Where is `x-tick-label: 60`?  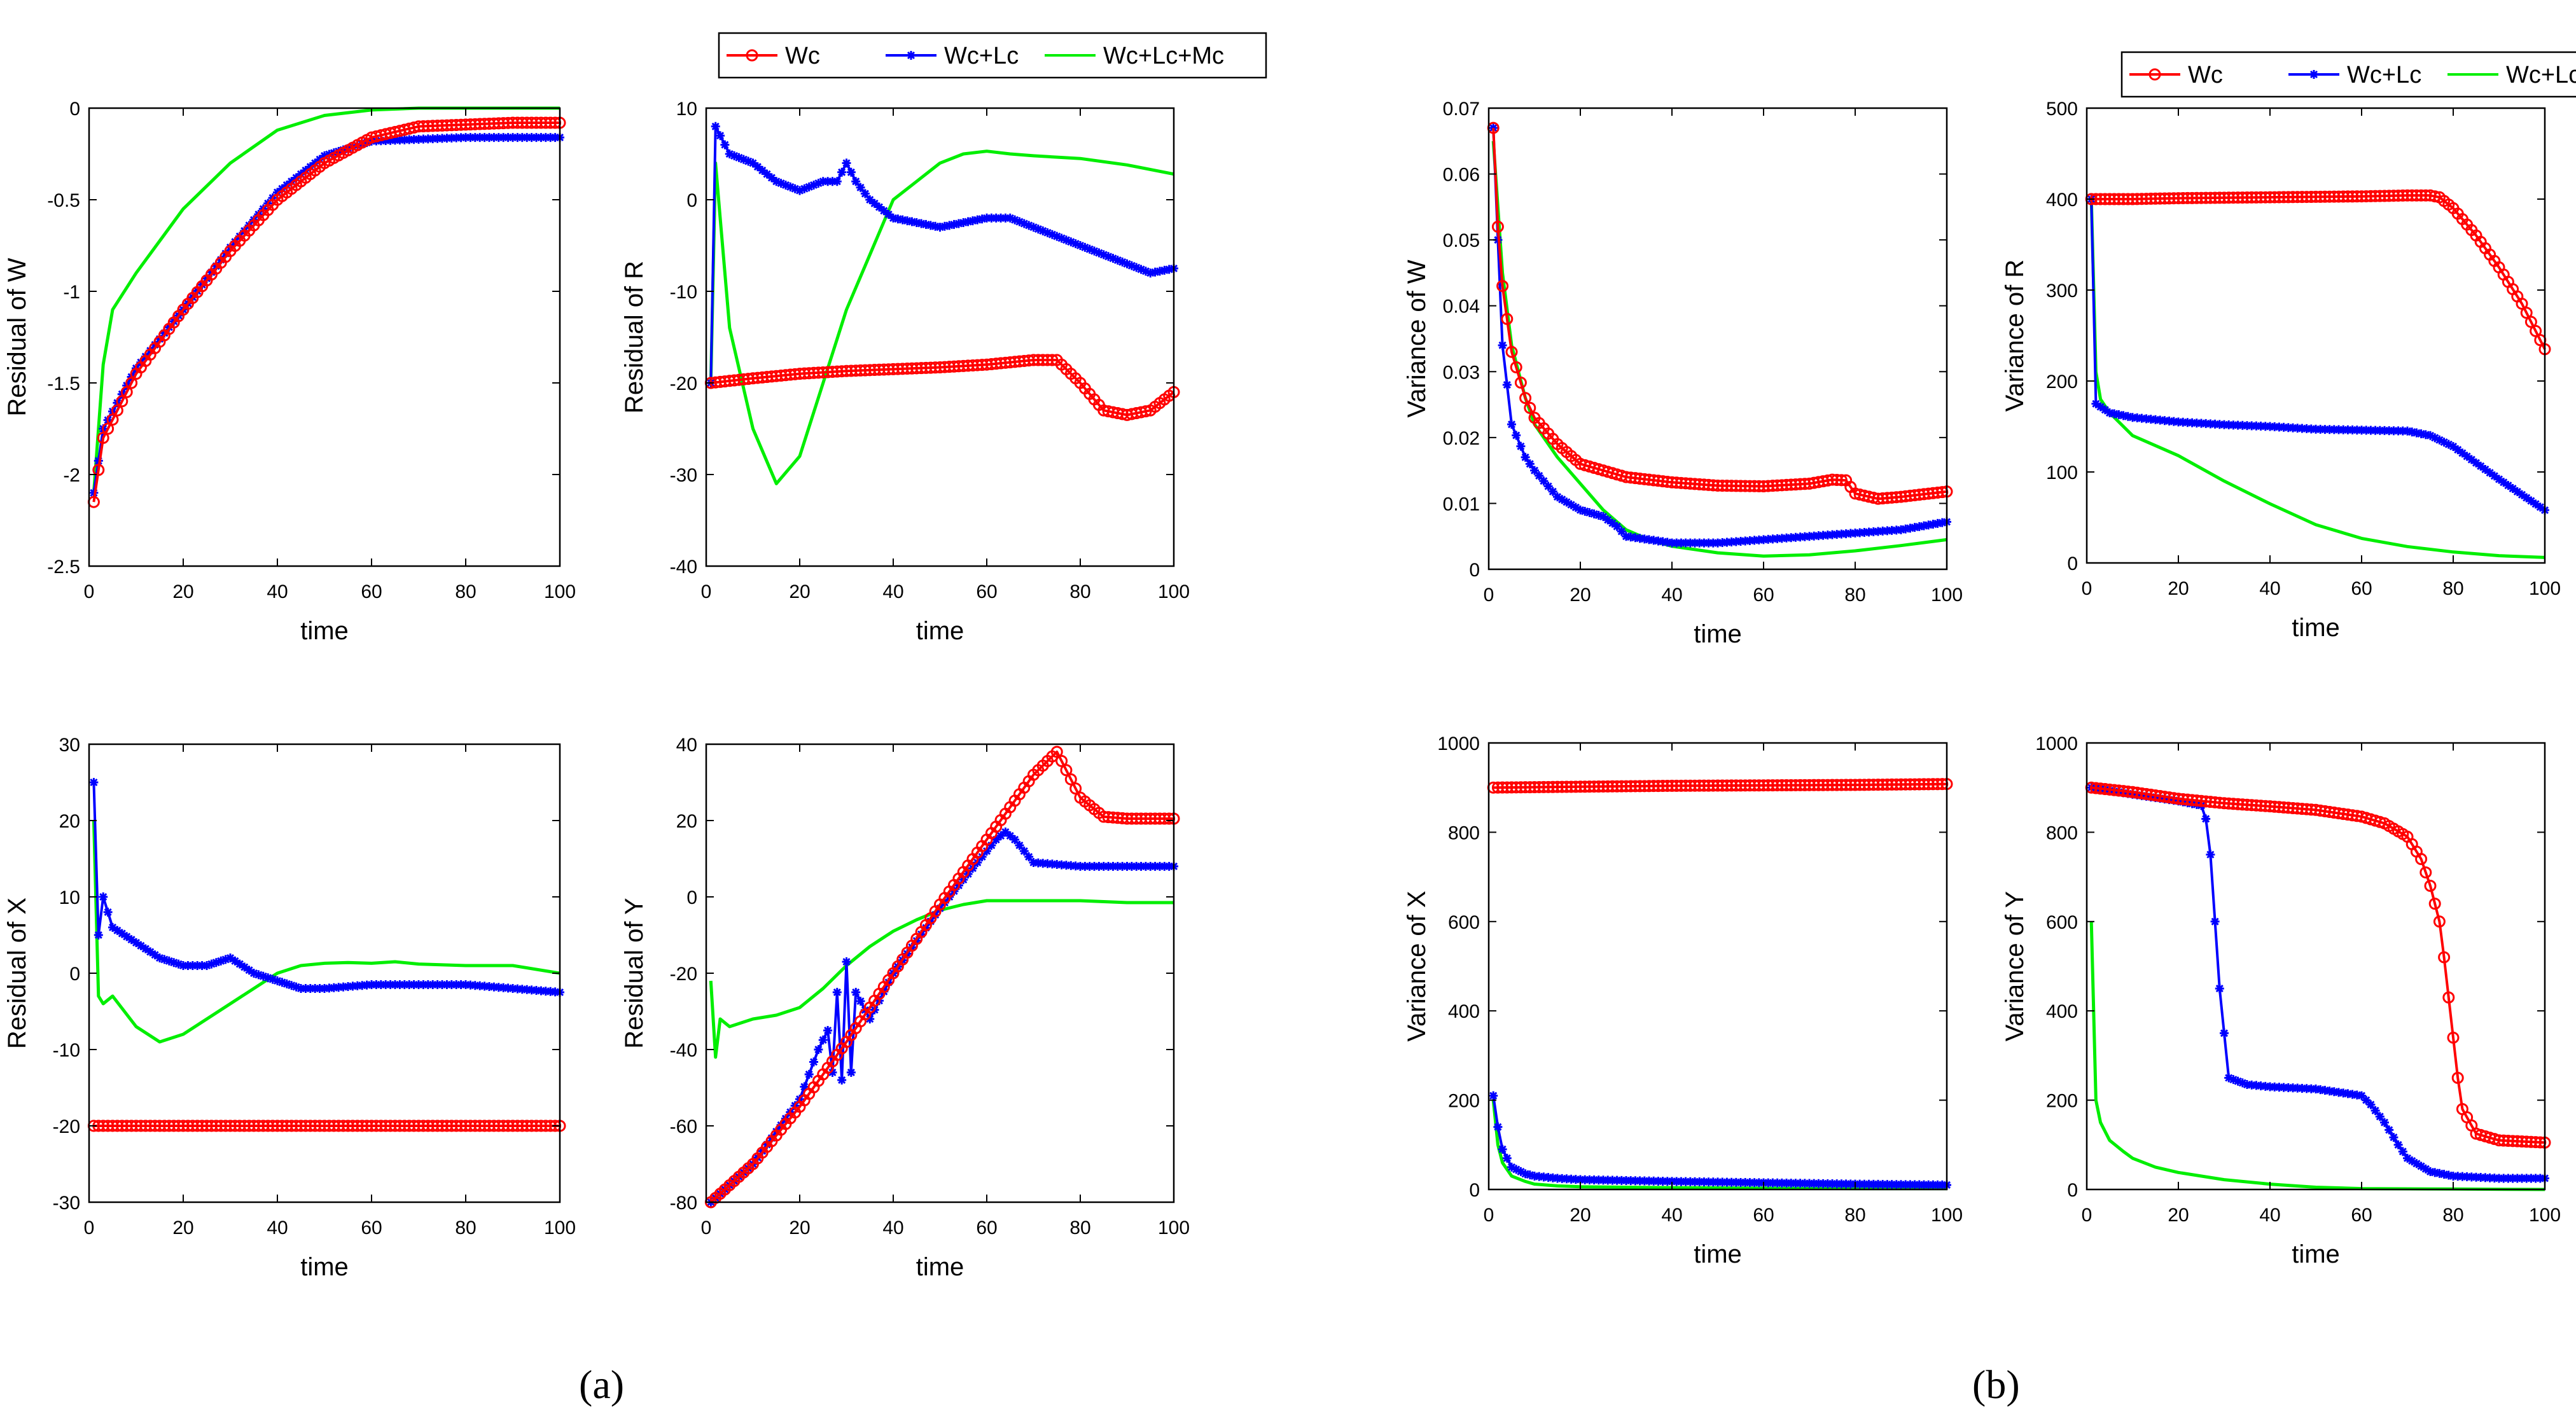 x-tick-label: 60 is located at coordinates (371, 591).